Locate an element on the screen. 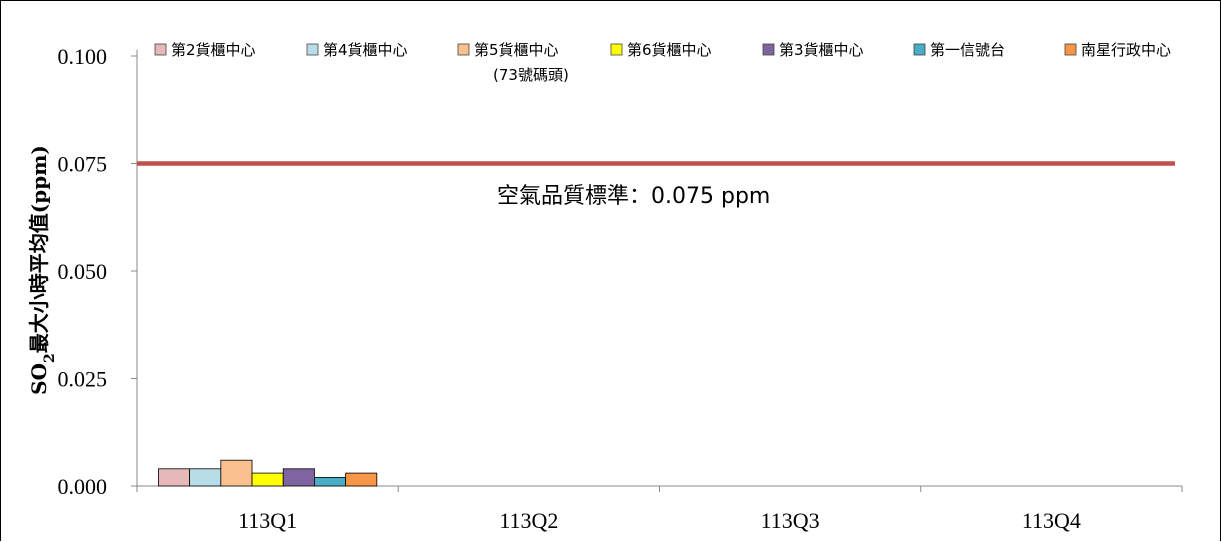  y-tick-label: 0.075 is located at coordinates (83, 164).